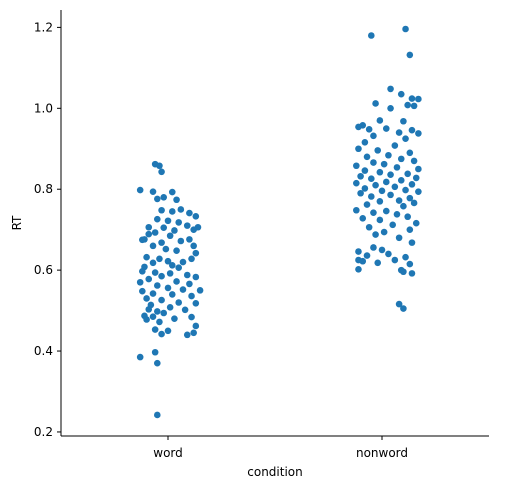 This screenshot has height=489, width=507. What do you see at coordinates (47, 229) in the screenshot?
I see `y-ticks: 0.2 0.4 0.6 0.8 1.0 1.2` at bounding box center [47, 229].